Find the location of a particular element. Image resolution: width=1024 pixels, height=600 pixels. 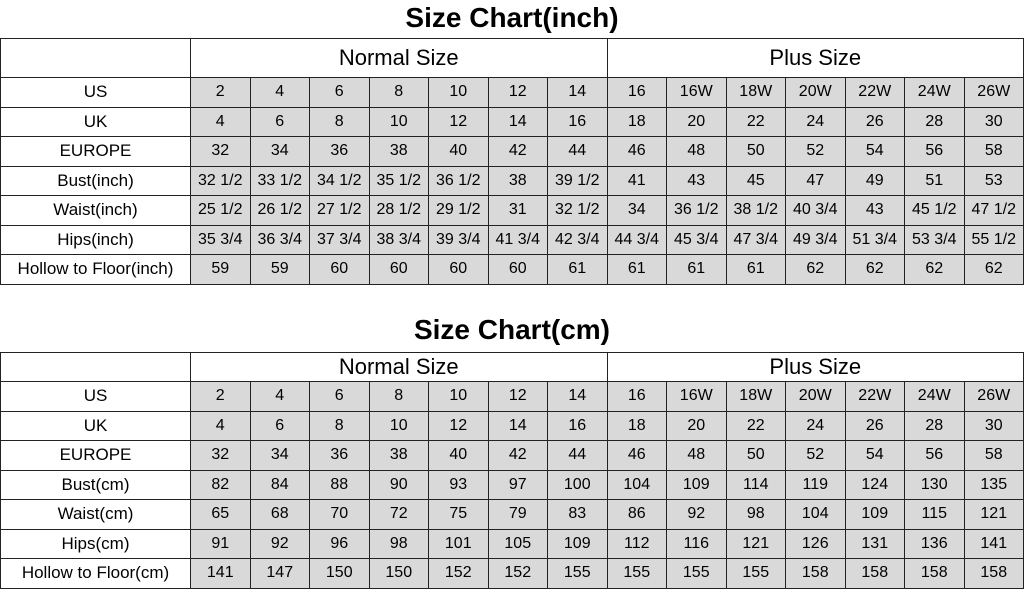

size-value-cell: 35 1/2 is located at coordinates (398, 180).